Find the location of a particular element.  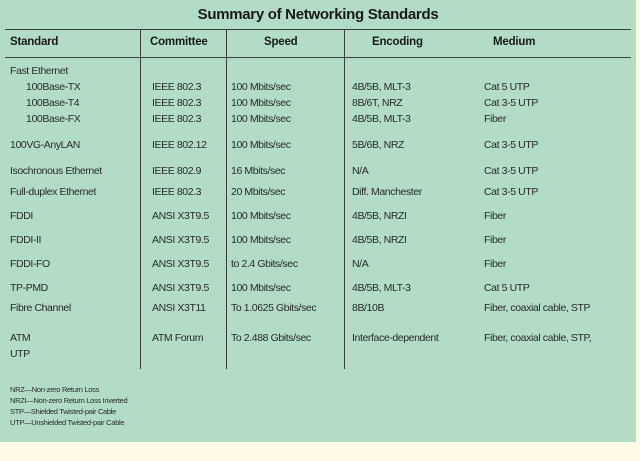

footnote: NRZ—Non-zero Return Loss is located at coordinates (55, 389).